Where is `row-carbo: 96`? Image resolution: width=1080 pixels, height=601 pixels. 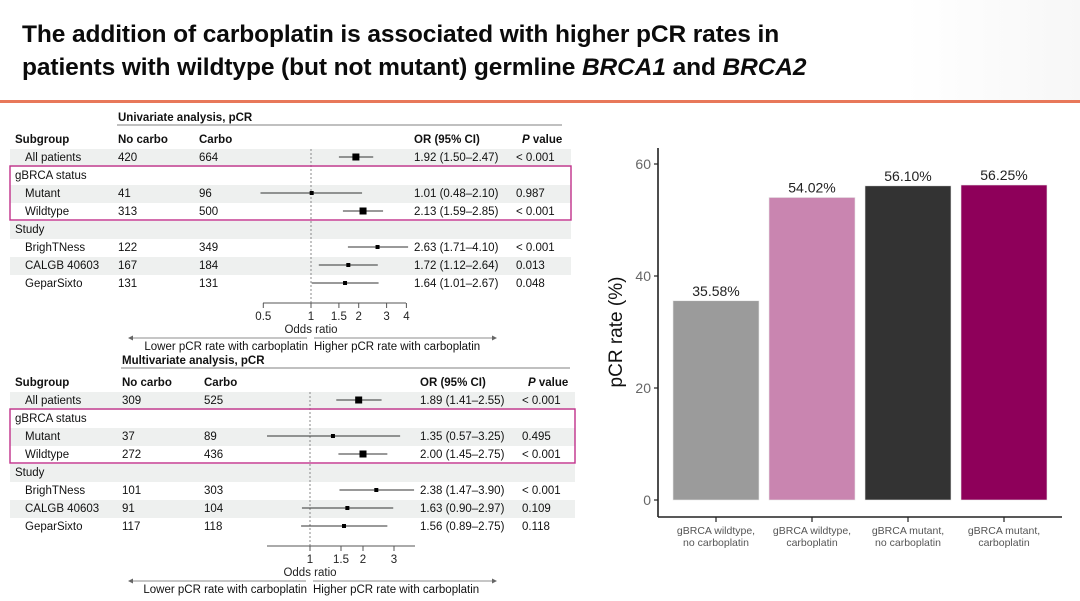
row-carbo: 96 is located at coordinates (205, 194).